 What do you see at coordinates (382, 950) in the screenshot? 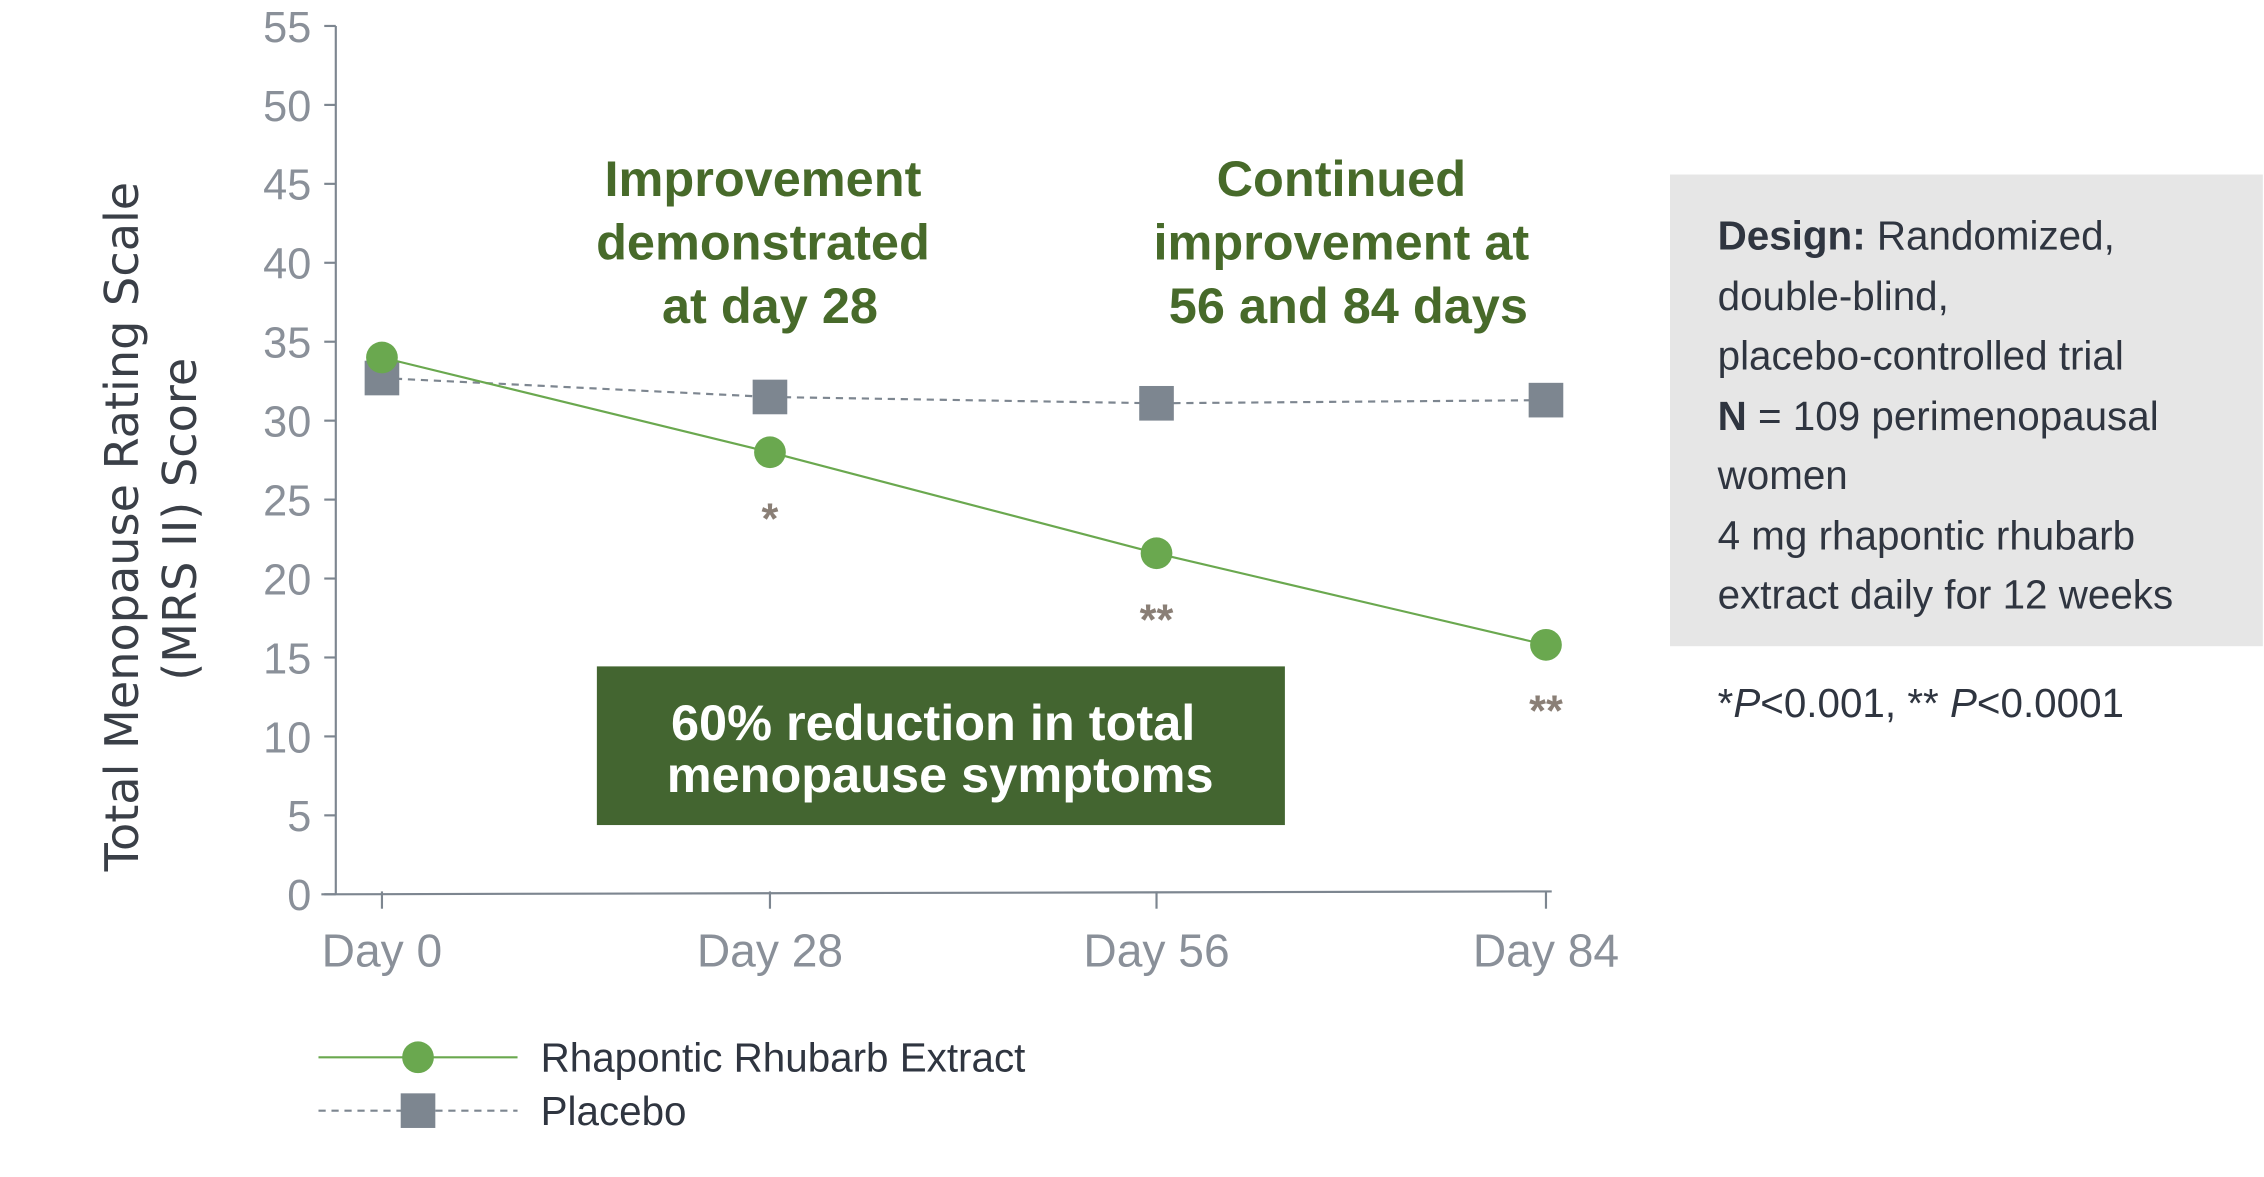
I see `x-tick-label: Day 0` at bounding box center [382, 950].